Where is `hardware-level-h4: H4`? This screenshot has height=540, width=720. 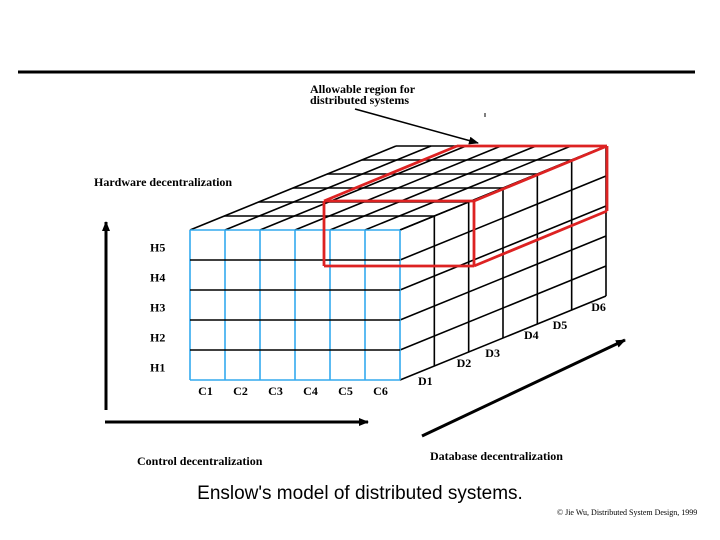
hardware-level-h4: H4 is located at coordinates (157, 278).